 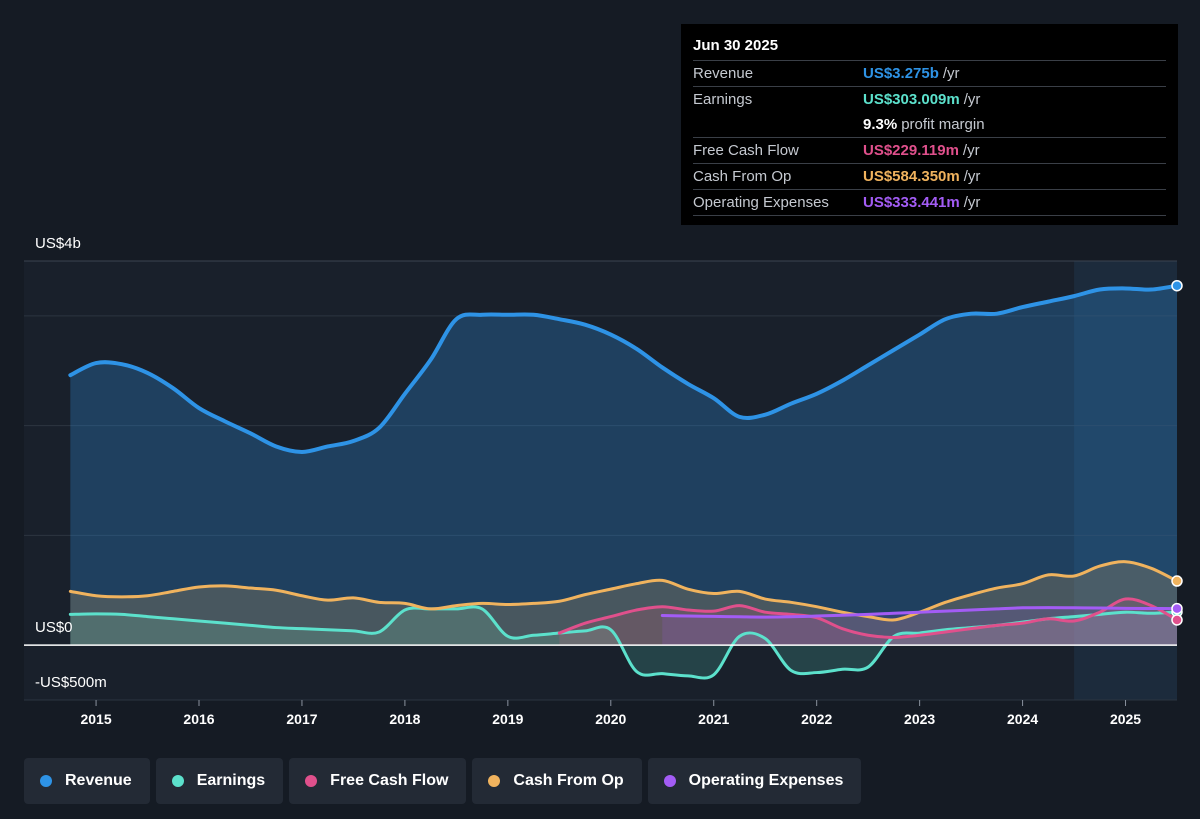 I want to click on free-cash-flow-dot-icon, so click(x=311, y=781).